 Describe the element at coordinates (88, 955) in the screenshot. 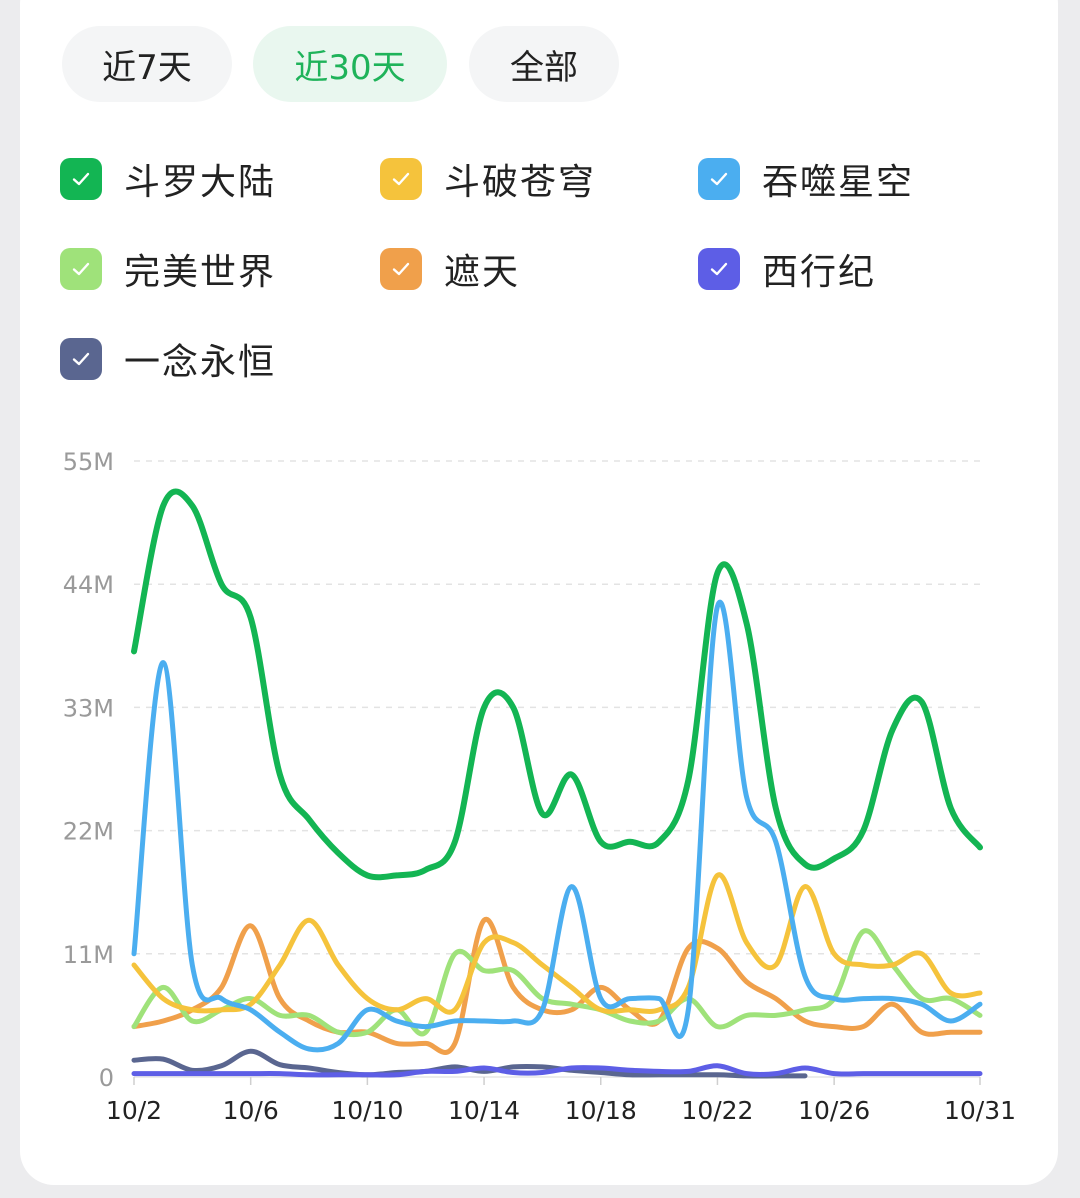

I see `y-tick-label: 11M` at that location.